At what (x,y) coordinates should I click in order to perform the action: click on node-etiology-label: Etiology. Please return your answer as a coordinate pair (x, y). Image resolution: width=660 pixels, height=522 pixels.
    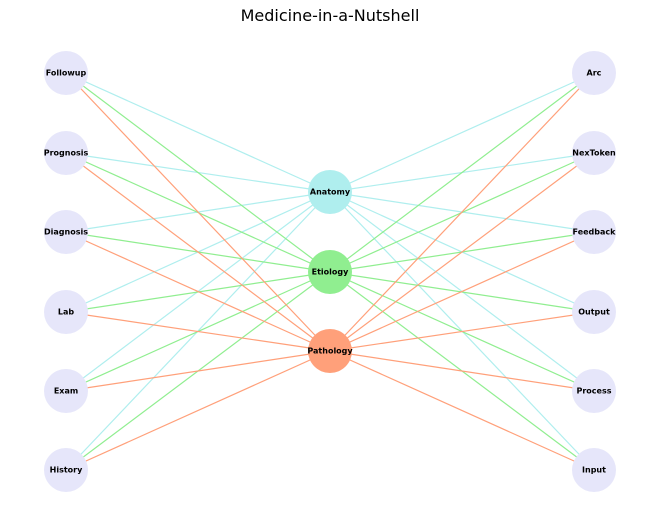
    Looking at the image, I should click on (330, 272).